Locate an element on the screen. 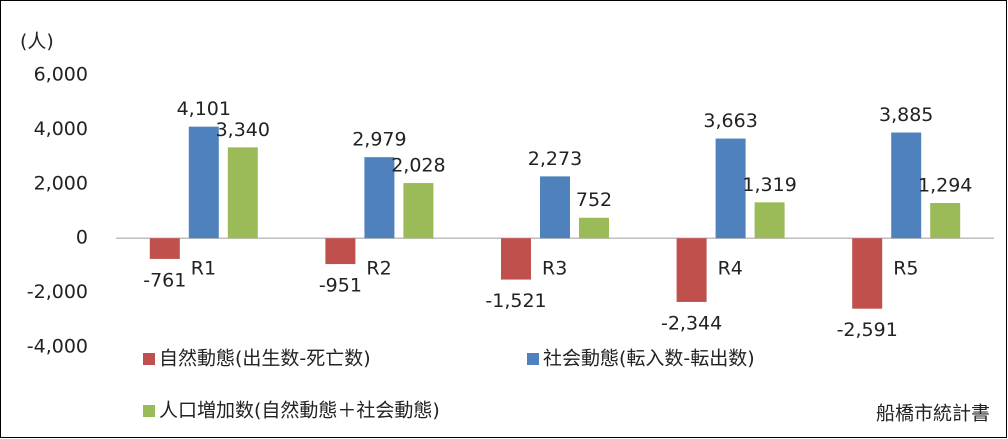 The width and height of the screenshot is (1008, 439). y-tick-label: 4,000 is located at coordinates (61, 129).